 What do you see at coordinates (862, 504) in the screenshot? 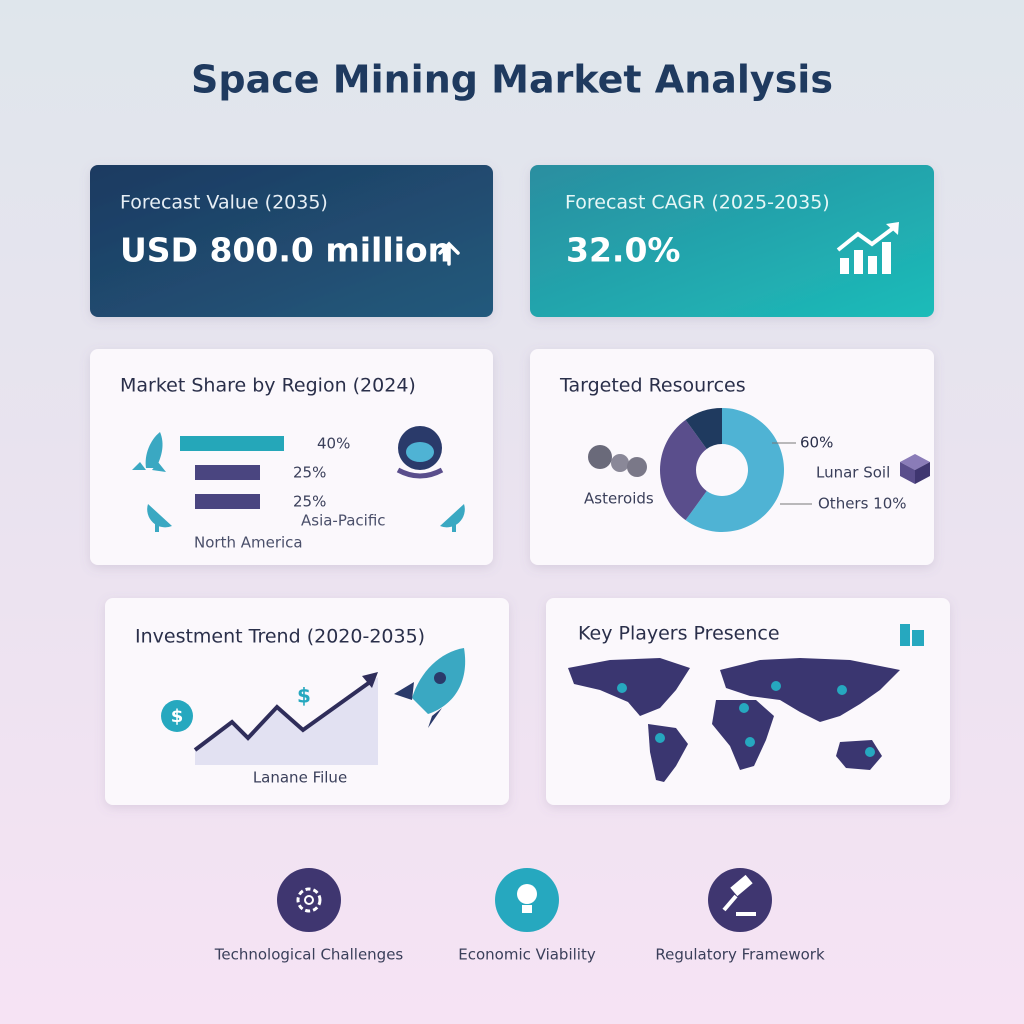
I see `slice-label: Others 10%` at bounding box center [862, 504].